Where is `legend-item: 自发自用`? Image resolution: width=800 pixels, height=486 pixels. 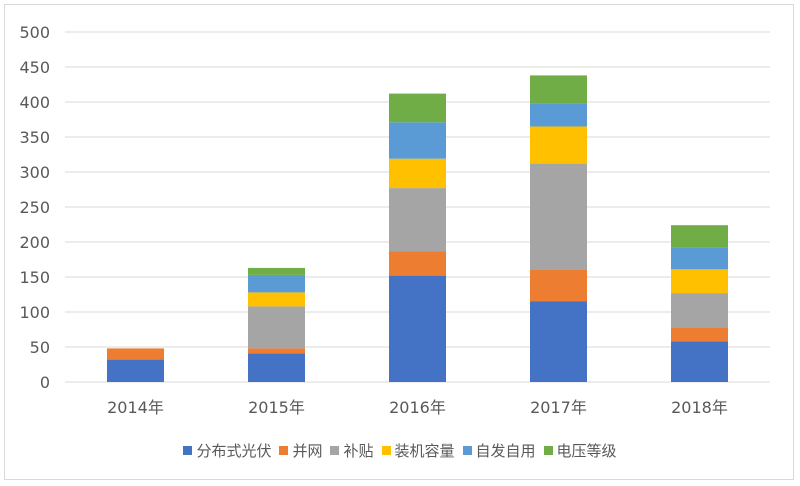
legend-item: 自发自用 is located at coordinates (499, 450).